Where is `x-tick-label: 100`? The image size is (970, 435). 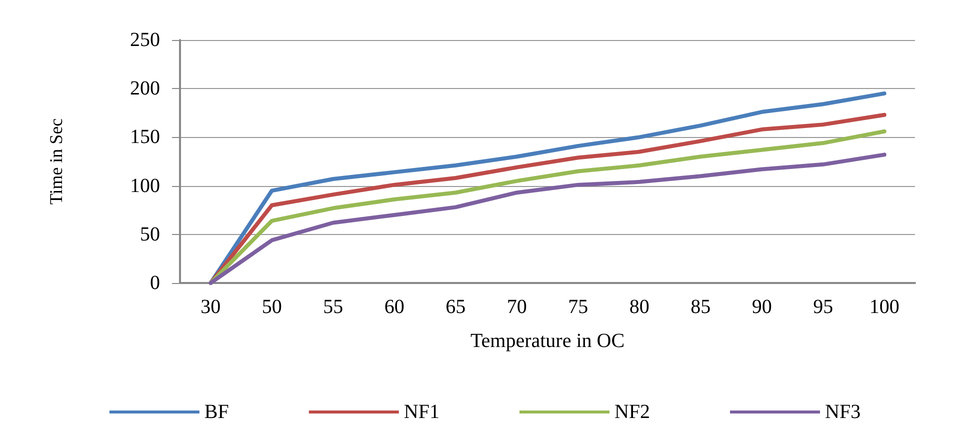
x-tick-label: 100 is located at coordinates (884, 307).